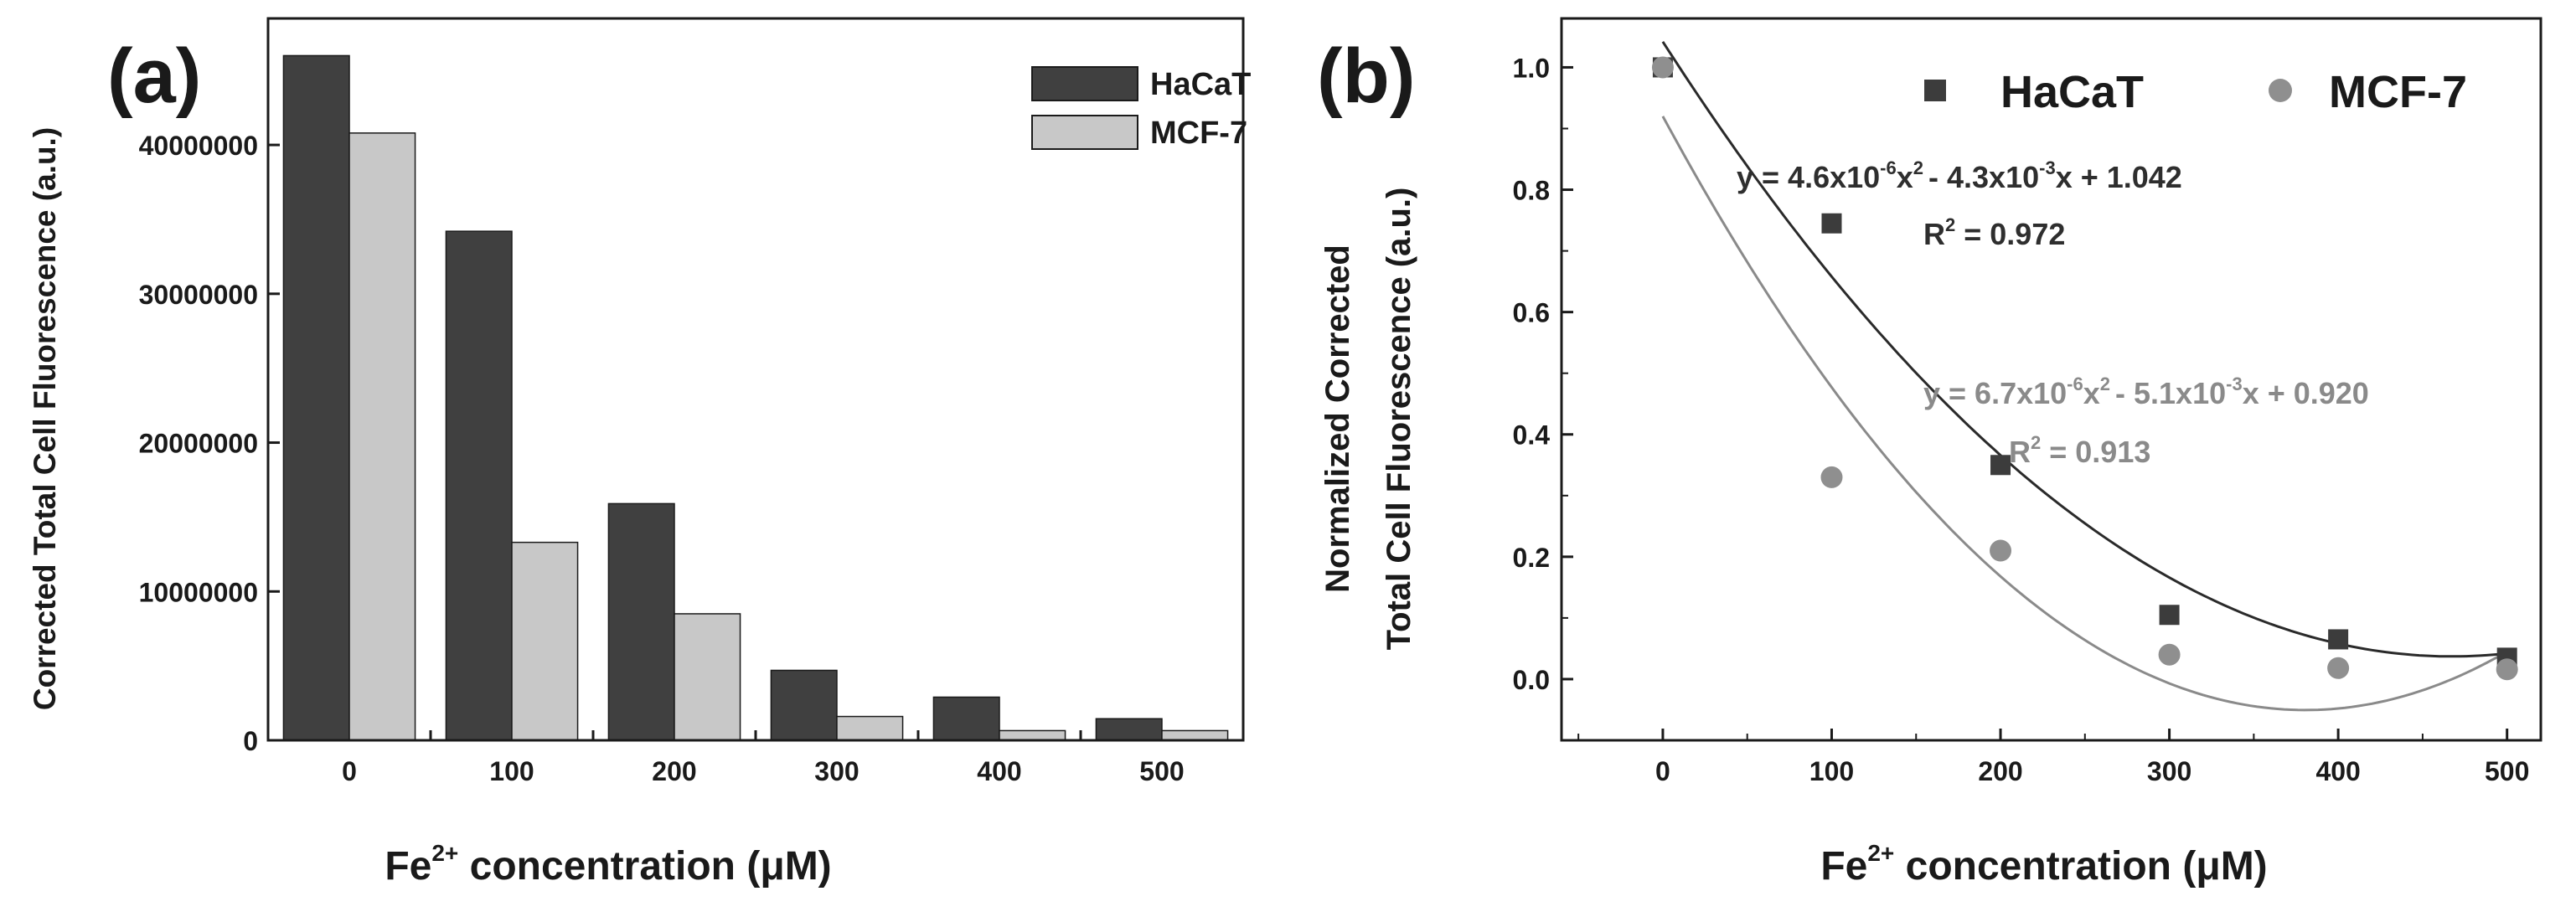 The image size is (2576, 917). I want to click on panel-b-x-tick-label: 100, so click(1831, 771).